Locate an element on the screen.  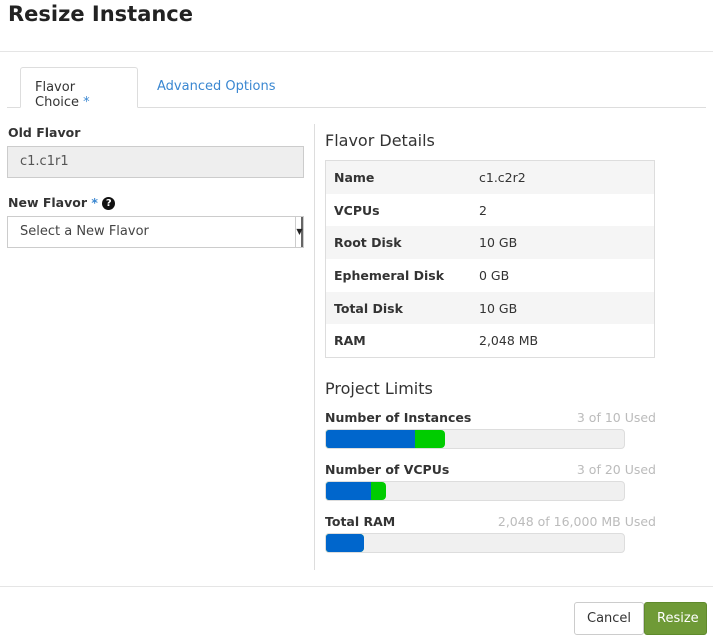
detail-row: Root Disk 10 GB is located at coordinates (490, 243).